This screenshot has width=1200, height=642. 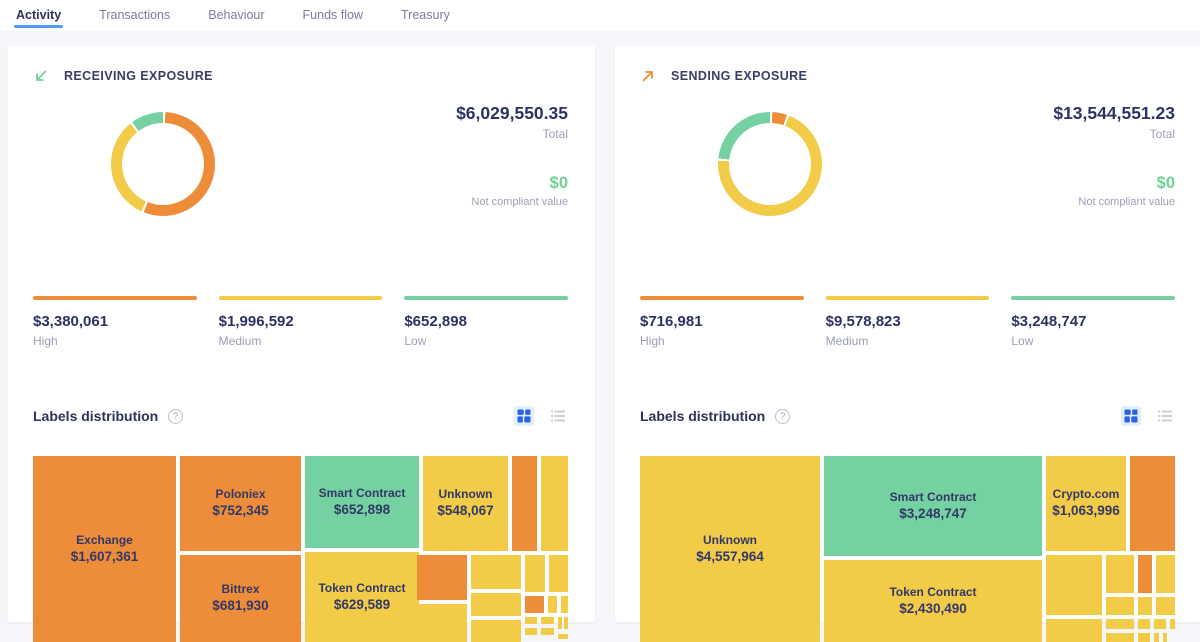 What do you see at coordinates (863, 321) in the screenshot?
I see `risk-value: $9,578,823` at bounding box center [863, 321].